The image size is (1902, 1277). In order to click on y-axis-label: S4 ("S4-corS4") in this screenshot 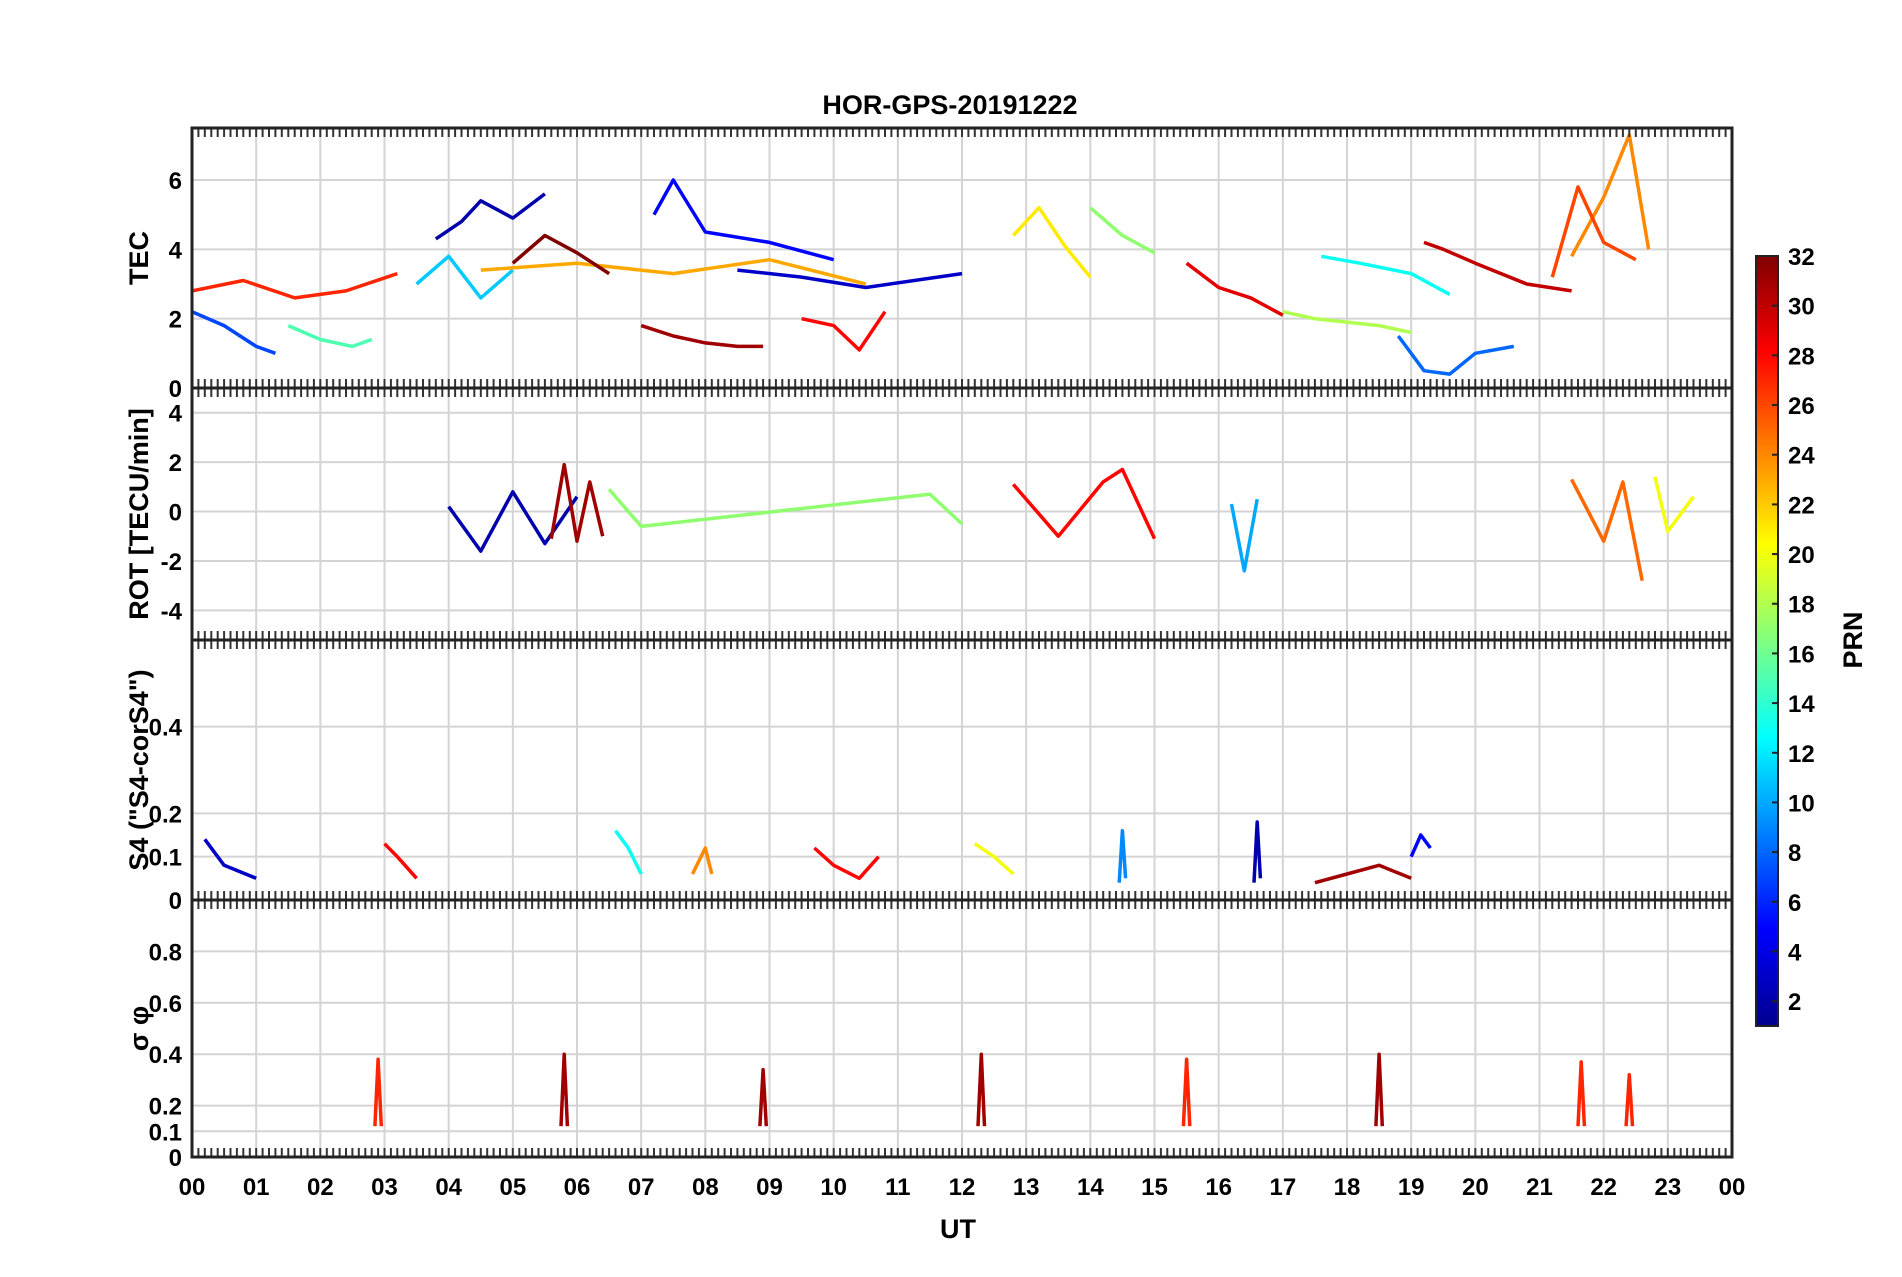, I will do `click(139, 769)`.